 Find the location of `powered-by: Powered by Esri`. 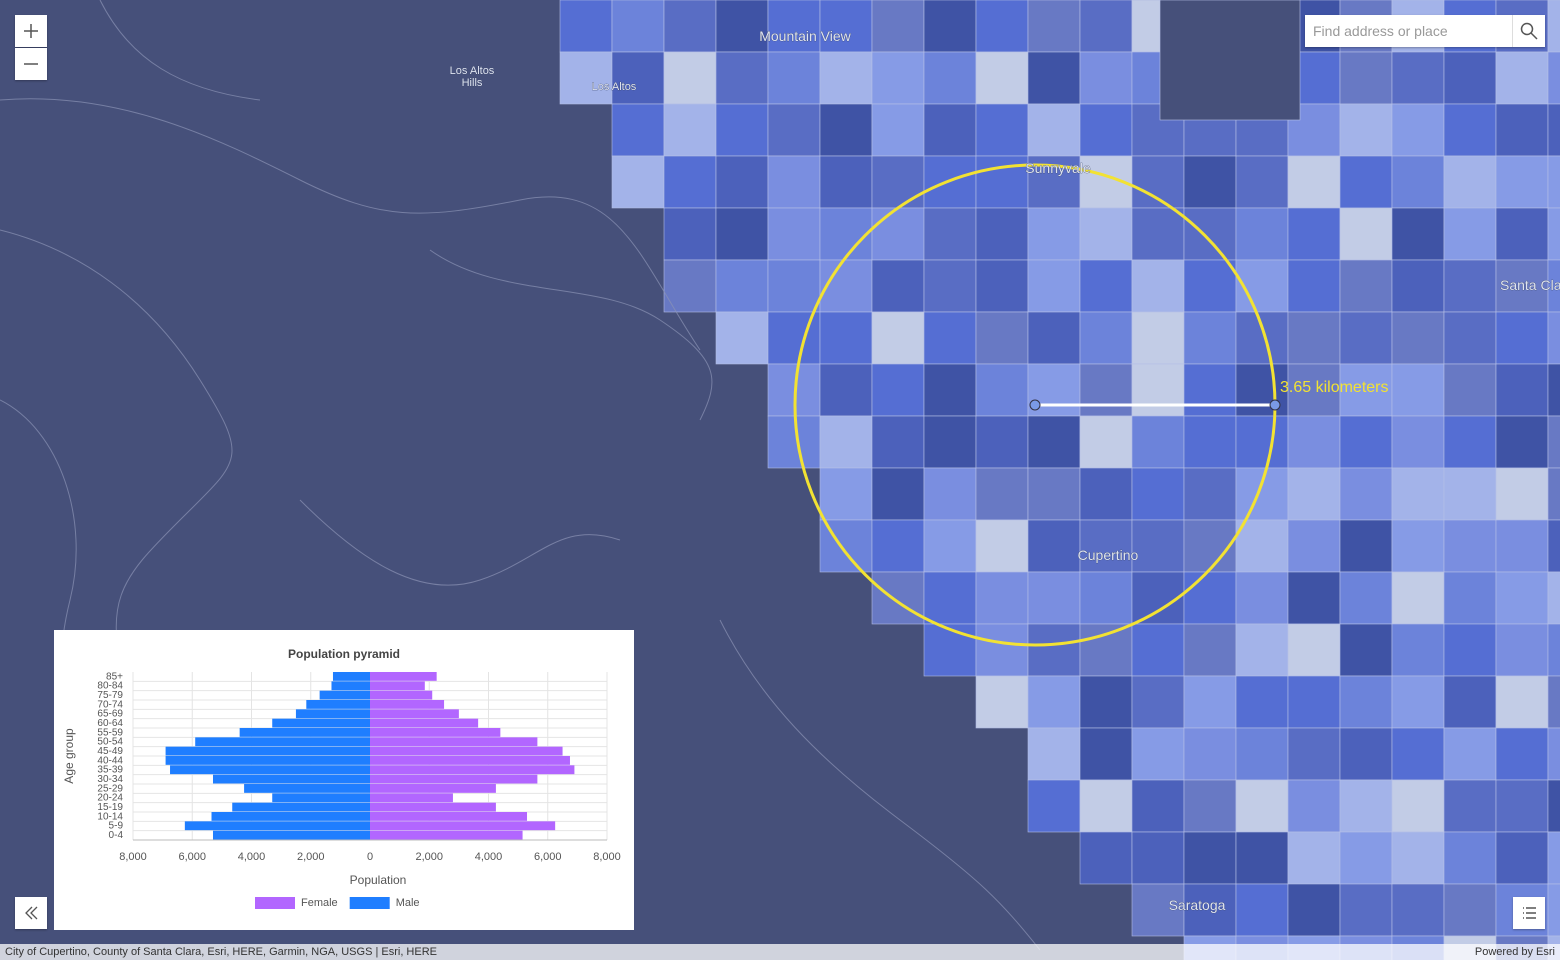

powered-by: Powered by Esri is located at coordinates (1514, 952).